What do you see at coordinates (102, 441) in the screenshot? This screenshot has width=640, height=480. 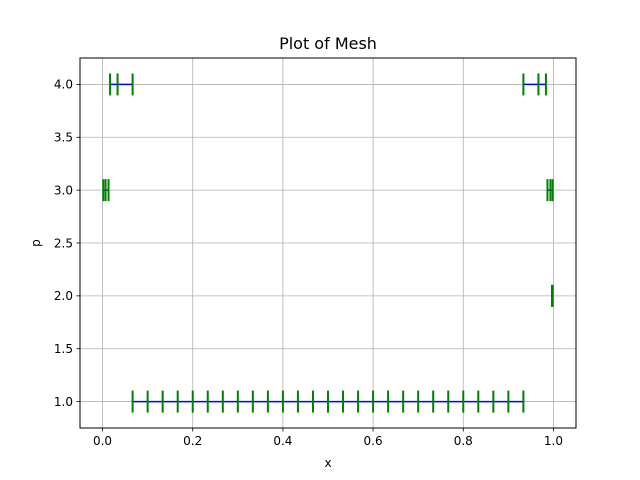 I see `x-tick-label: 0.0` at bounding box center [102, 441].